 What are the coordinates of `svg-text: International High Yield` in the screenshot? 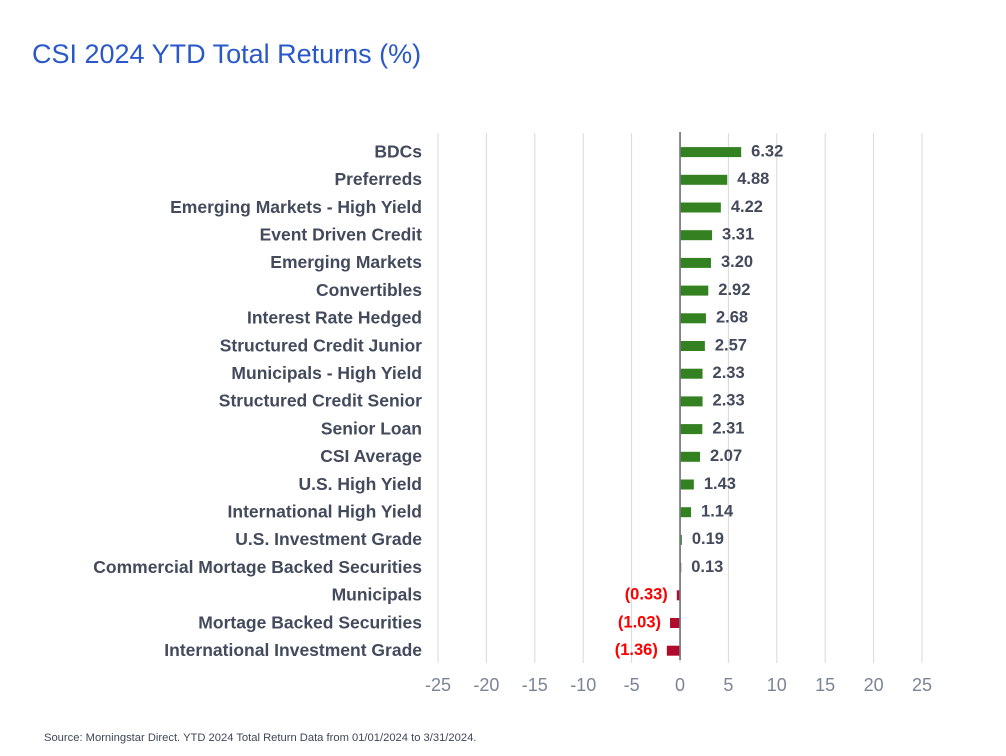 It's located at (325, 512).